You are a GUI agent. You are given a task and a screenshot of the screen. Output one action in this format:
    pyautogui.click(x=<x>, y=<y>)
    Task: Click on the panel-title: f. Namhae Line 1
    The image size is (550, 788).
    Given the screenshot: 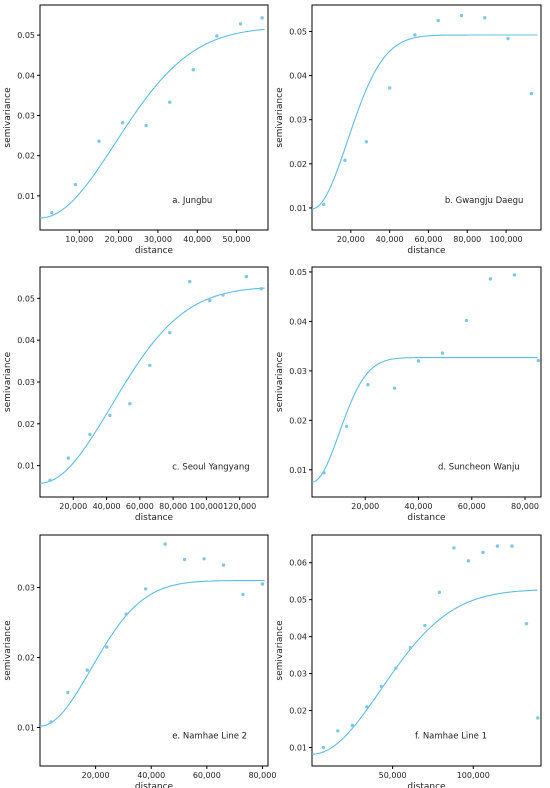 What is the action you would take?
    pyautogui.click(x=451, y=736)
    